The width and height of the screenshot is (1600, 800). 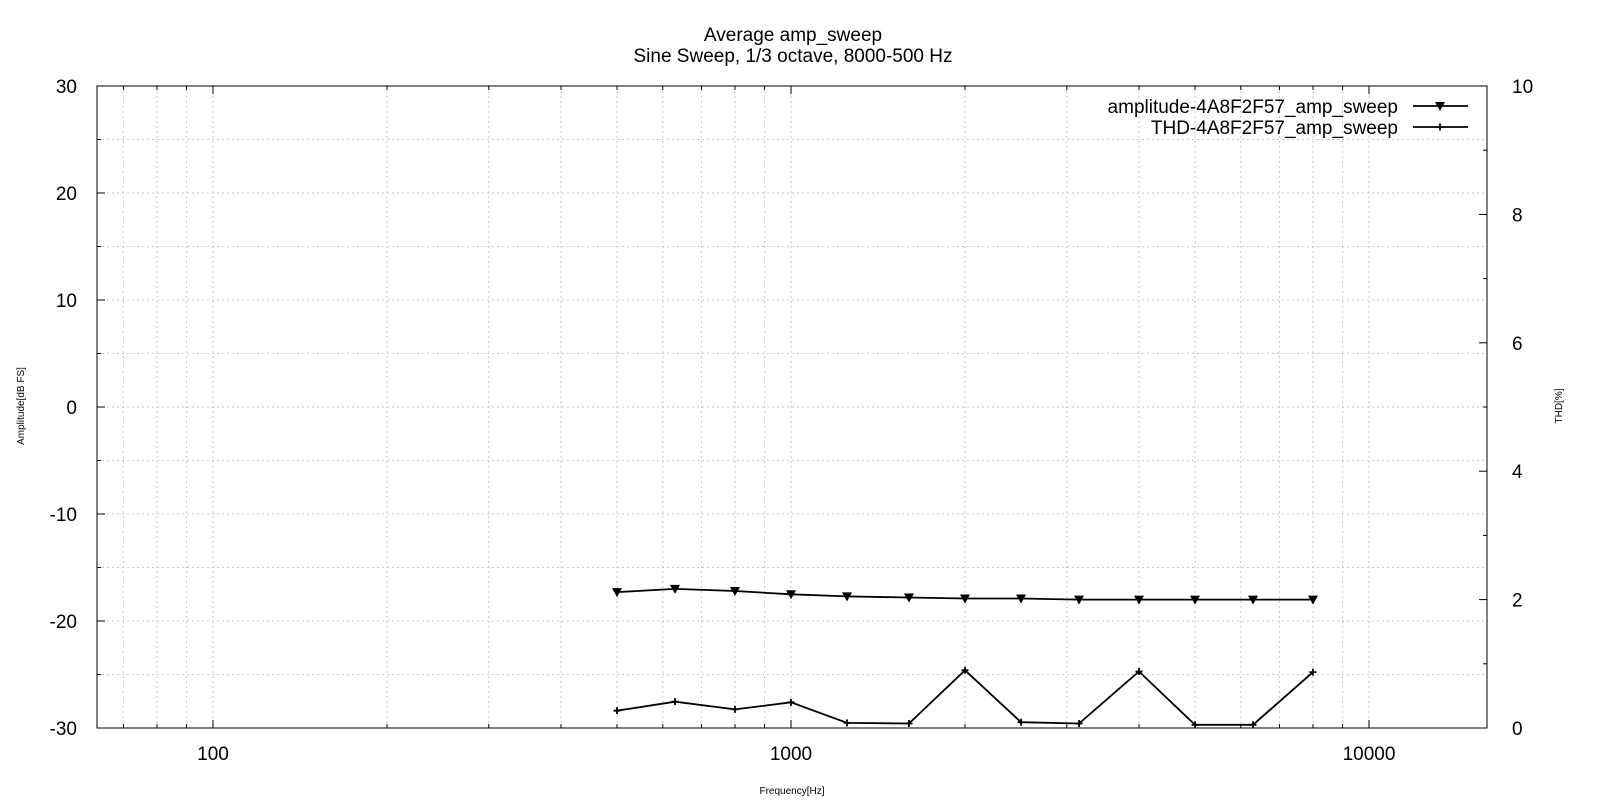 I want to click on y2-tick-label: 10, so click(x=1522, y=87).